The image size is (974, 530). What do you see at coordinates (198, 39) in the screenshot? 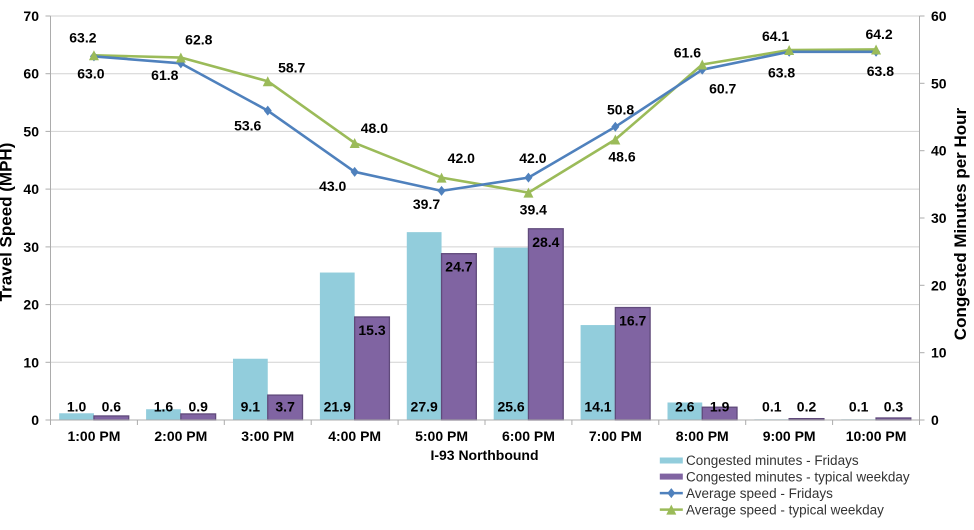
I see `svg-text: 62.8` at bounding box center [198, 39].